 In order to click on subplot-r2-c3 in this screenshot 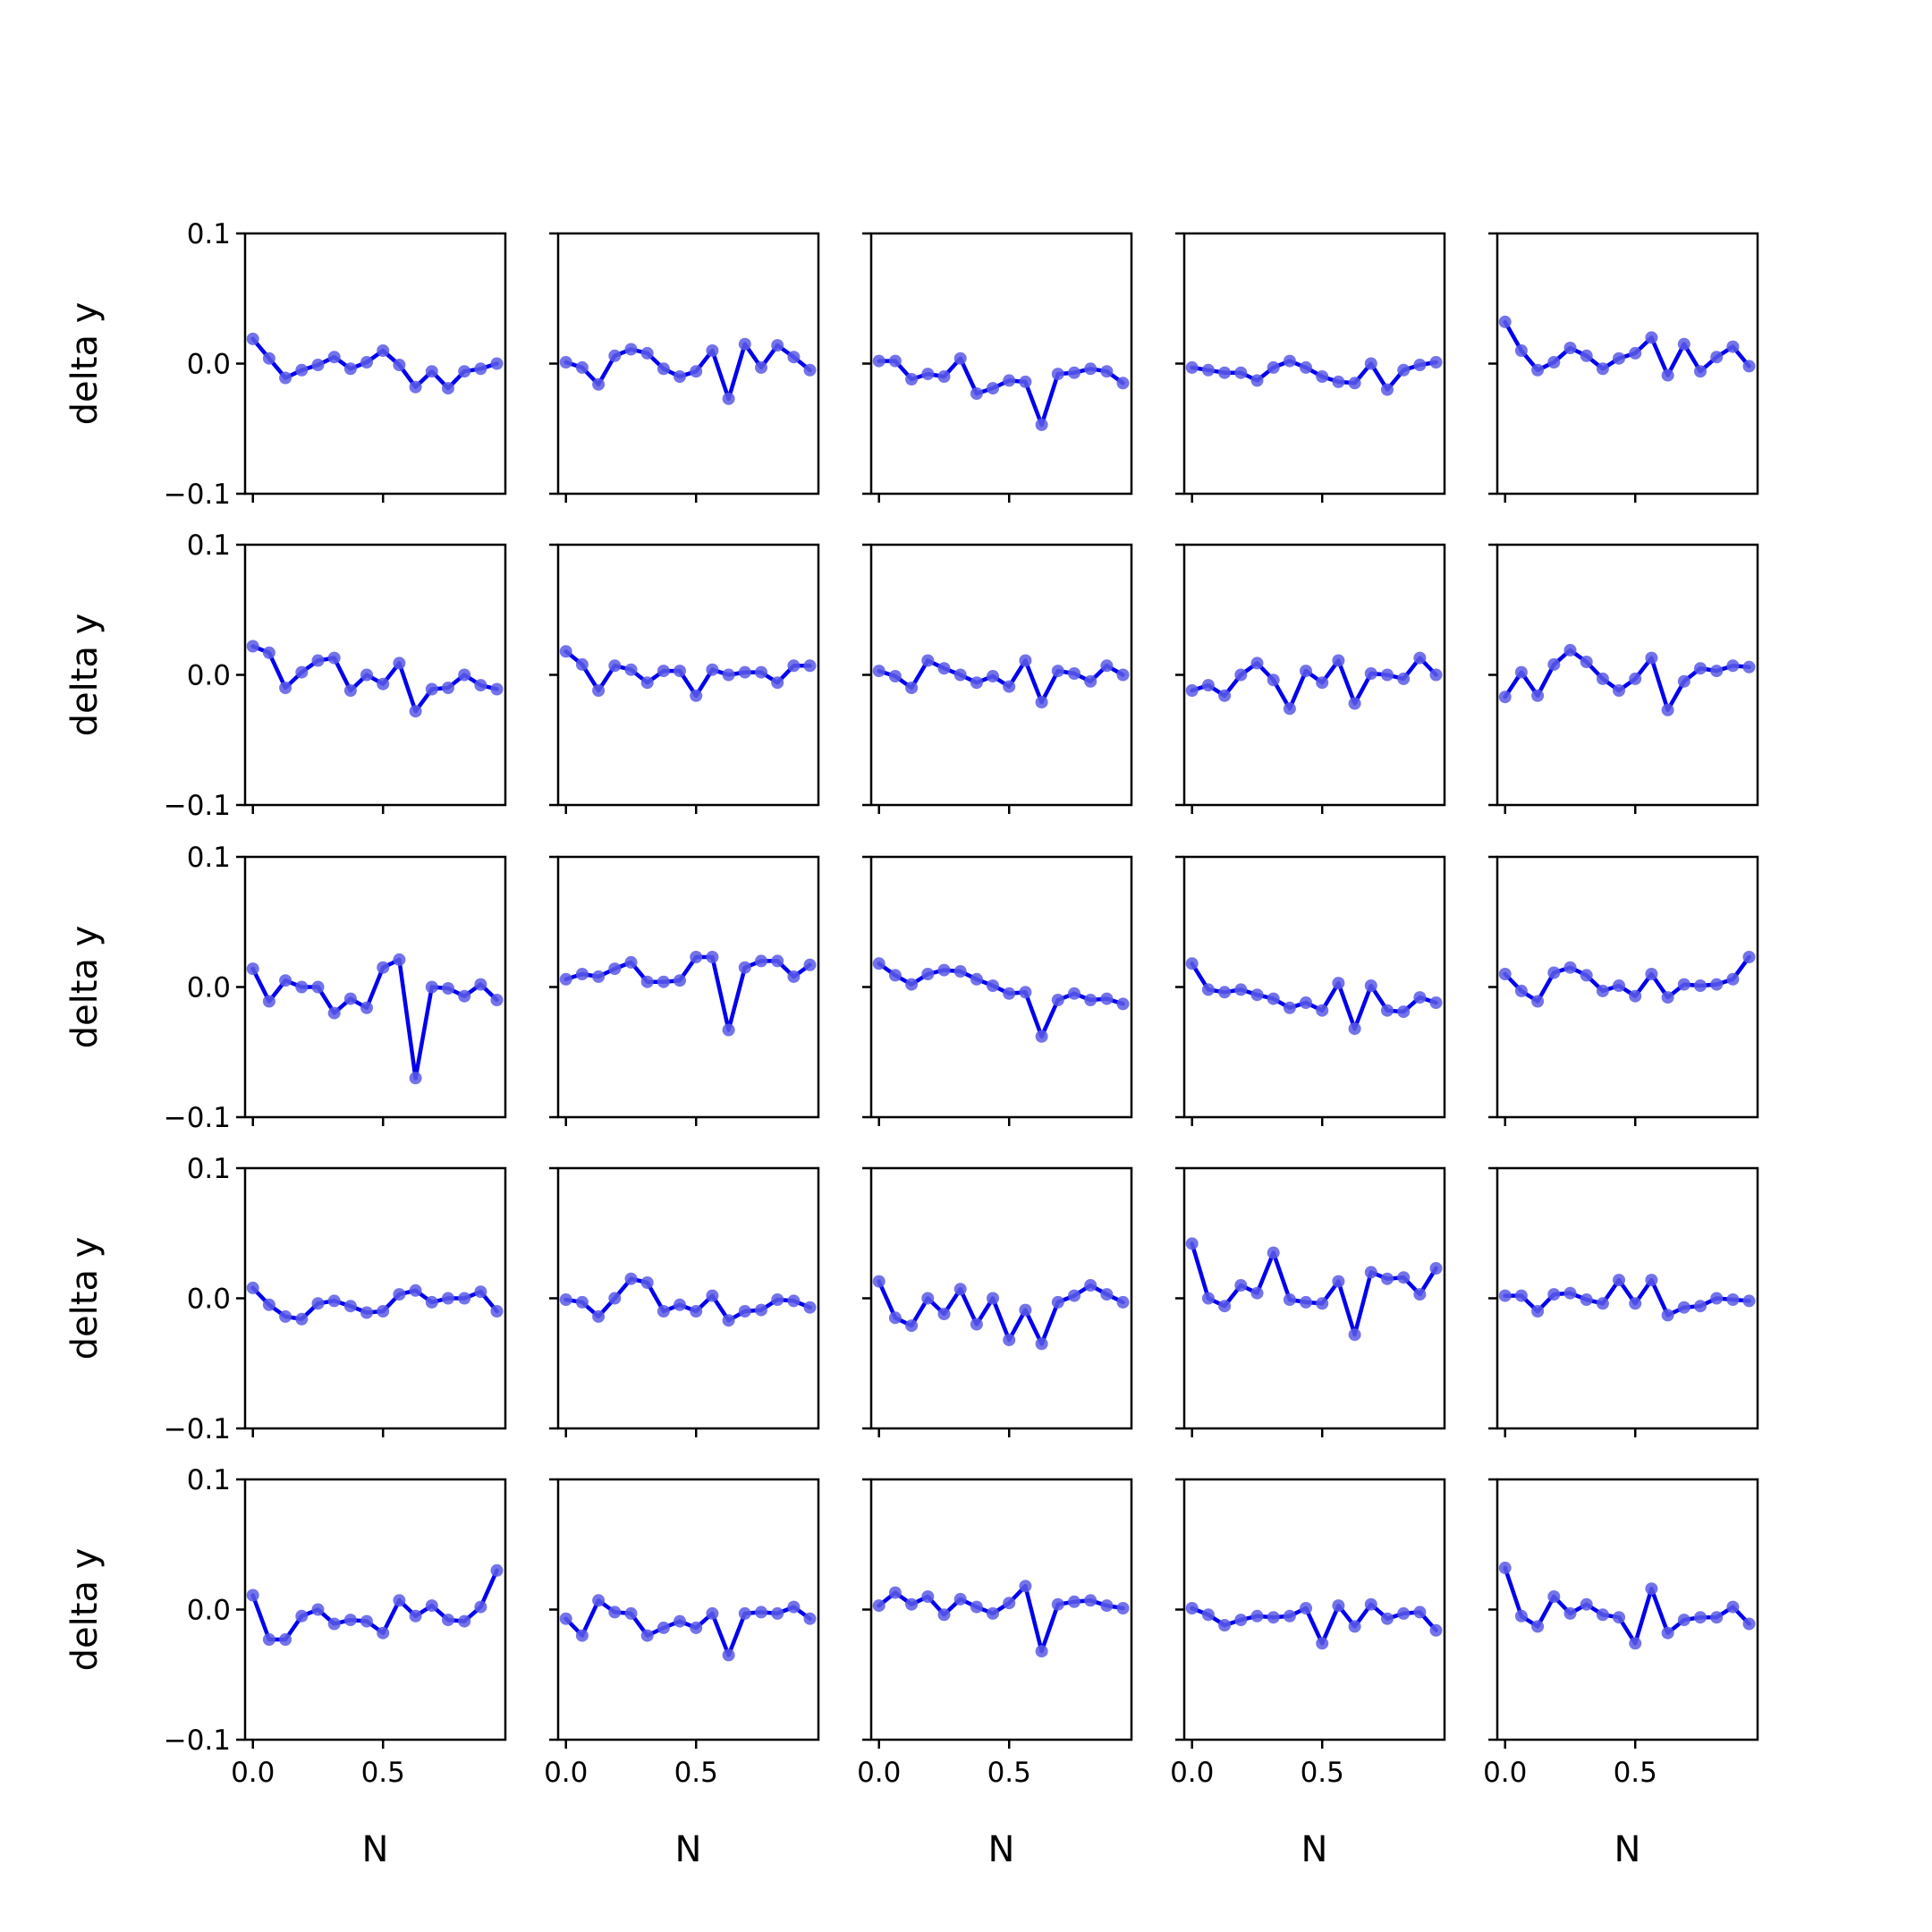, I will do `click(997, 678)`.